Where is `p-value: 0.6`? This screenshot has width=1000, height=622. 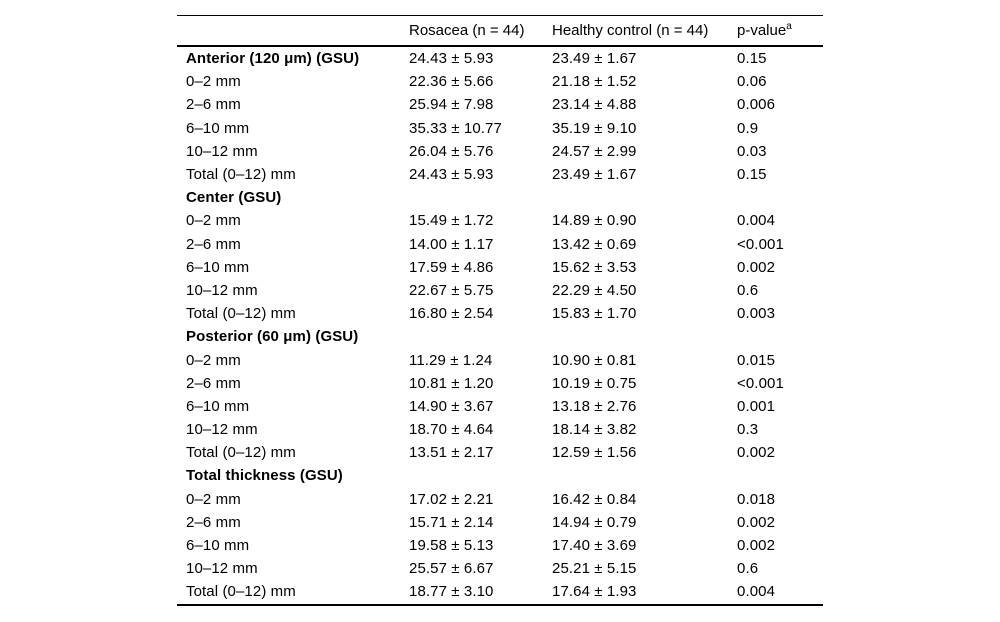
p-value: 0.6 is located at coordinates (748, 290).